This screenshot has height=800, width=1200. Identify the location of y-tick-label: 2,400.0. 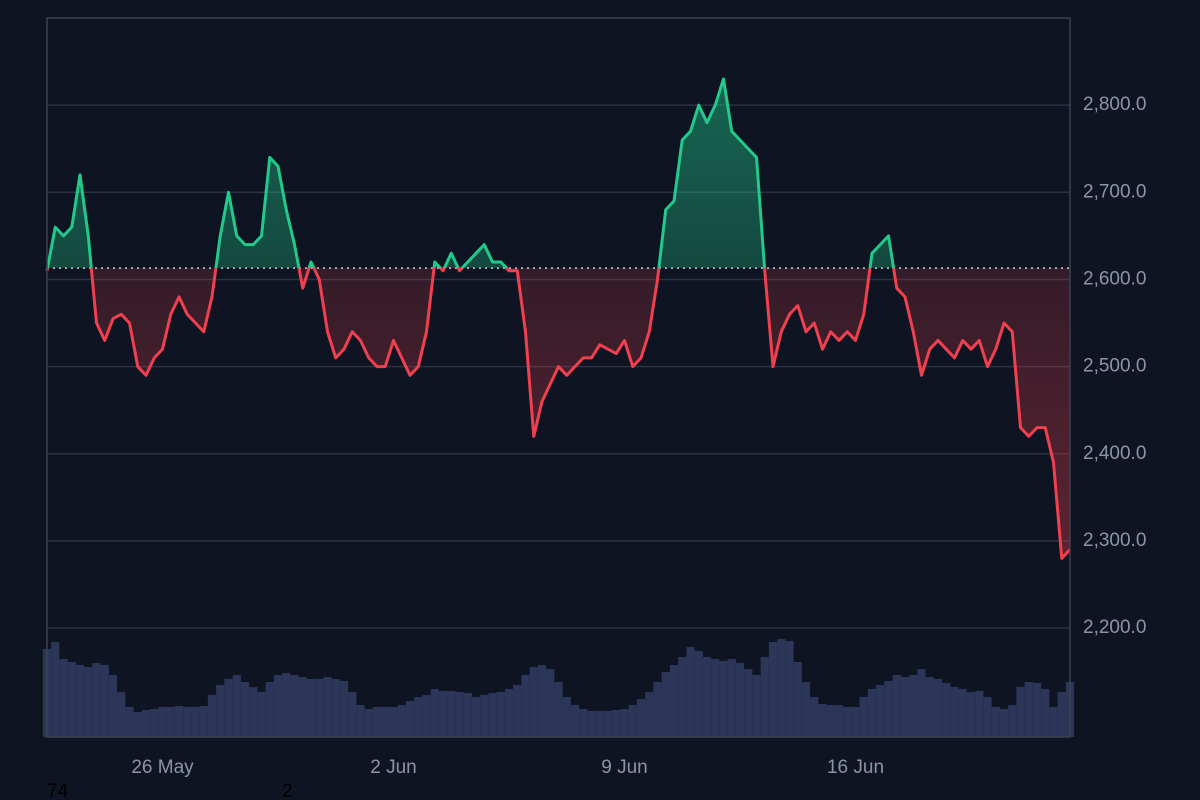
(1114, 453).